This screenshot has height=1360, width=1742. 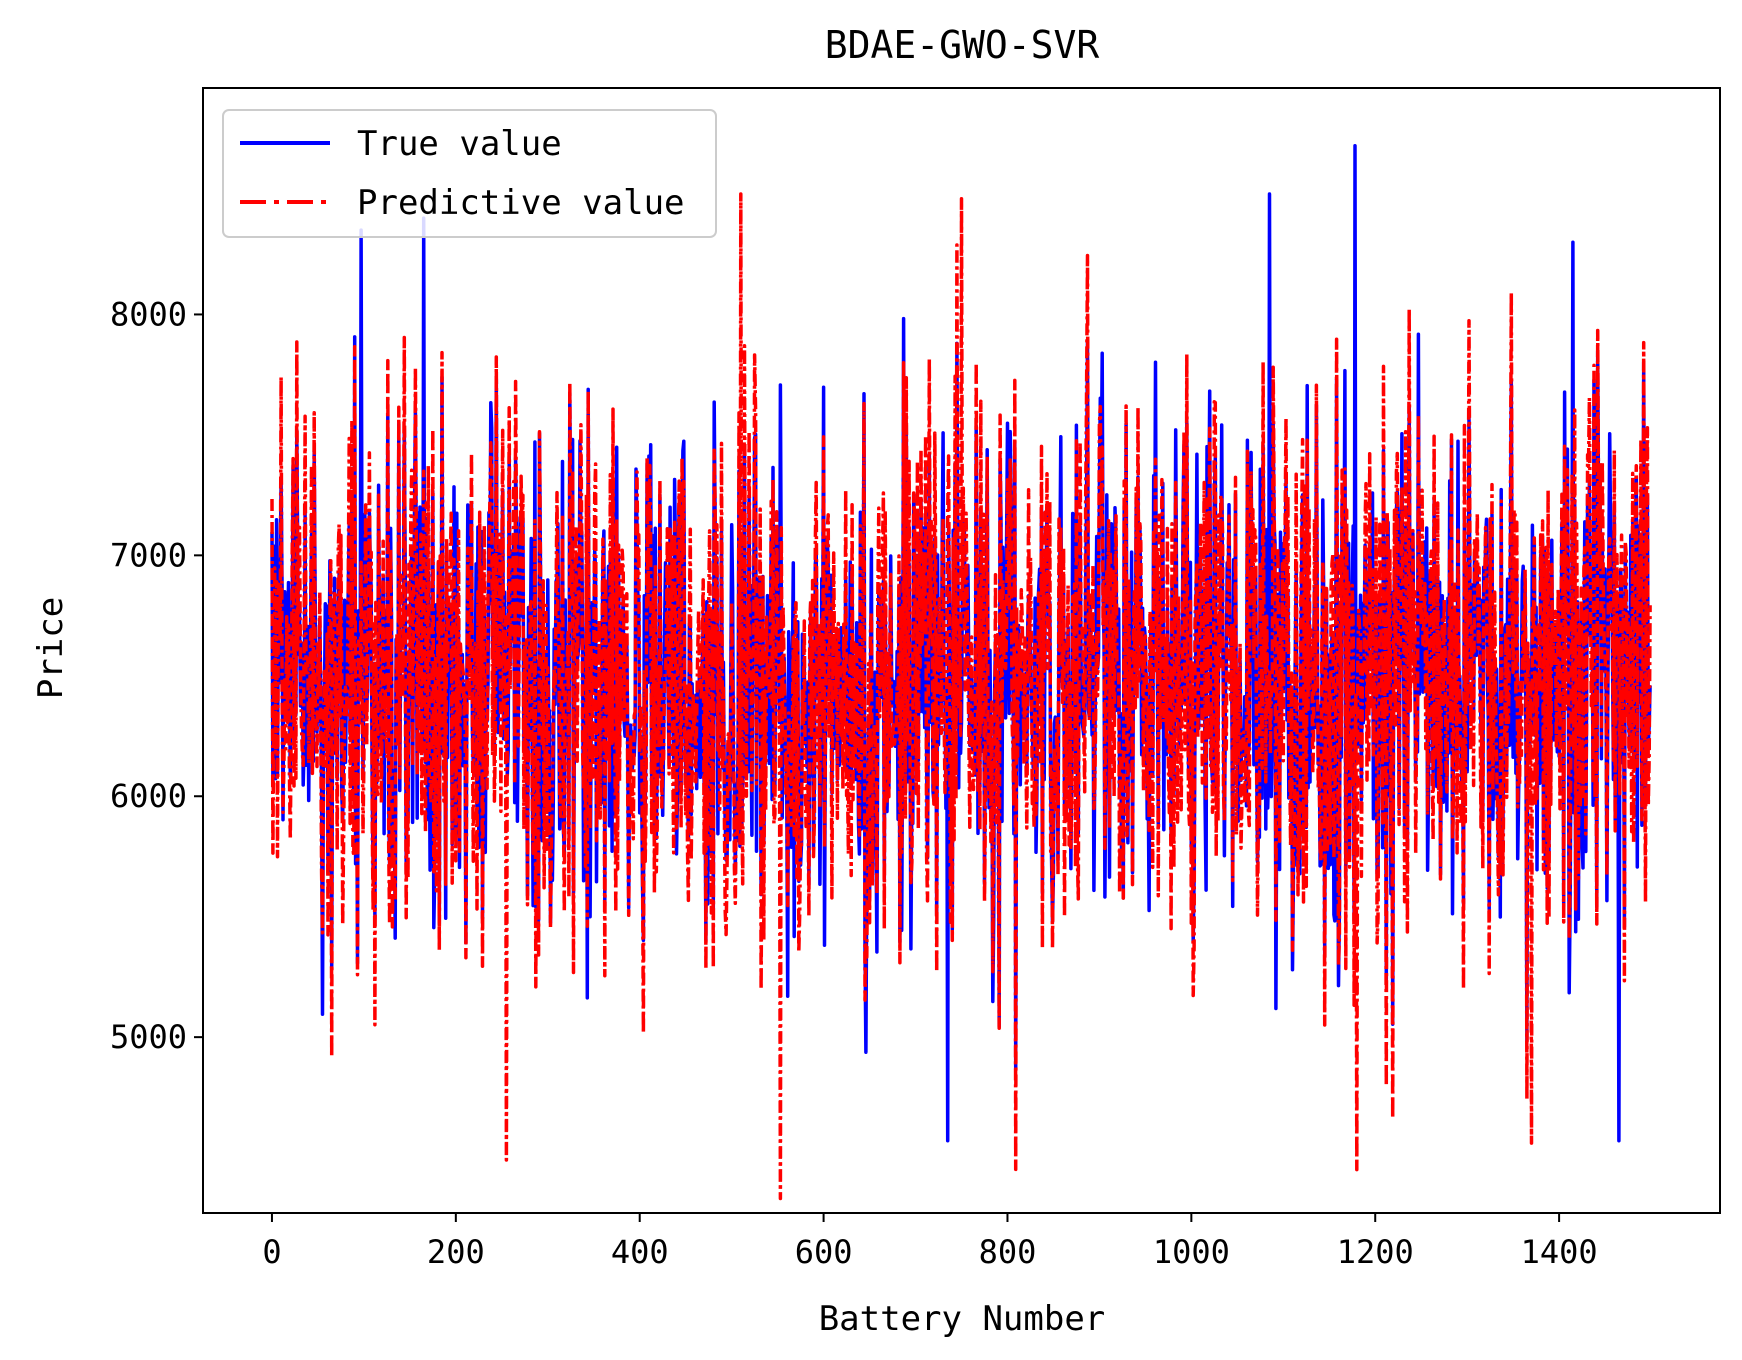 I want to click on y-tick-label: 6000, so click(x=148, y=796).